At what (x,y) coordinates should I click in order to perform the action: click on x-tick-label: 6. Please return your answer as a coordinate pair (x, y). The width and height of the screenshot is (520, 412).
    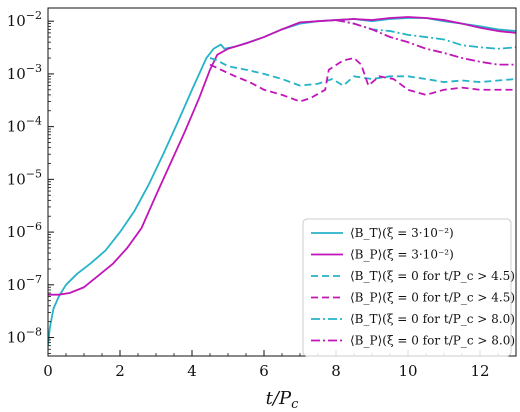
    Looking at the image, I should click on (264, 371).